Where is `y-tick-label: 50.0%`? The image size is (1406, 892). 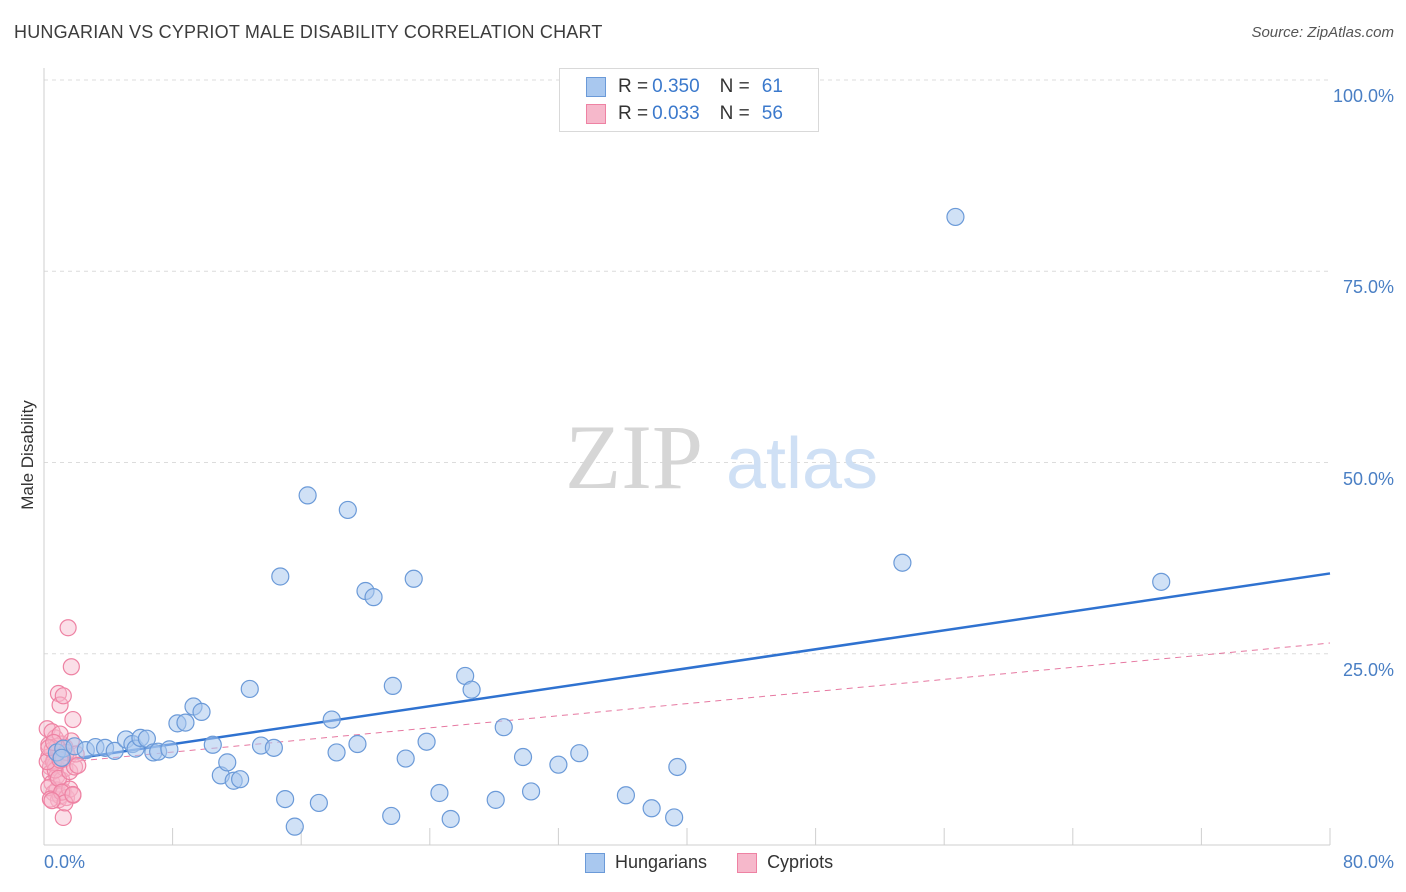
y-tick-label: 50.0% is located at coordinates (1368, 478).